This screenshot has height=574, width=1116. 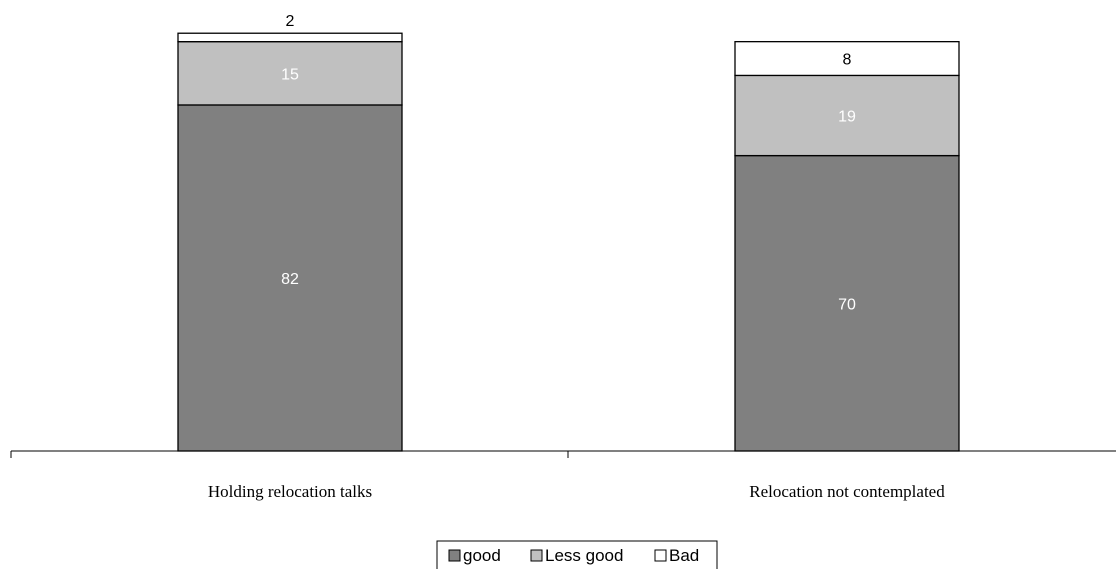 I want to click on data-label-good-1: 82, so click(x=290, y=279).